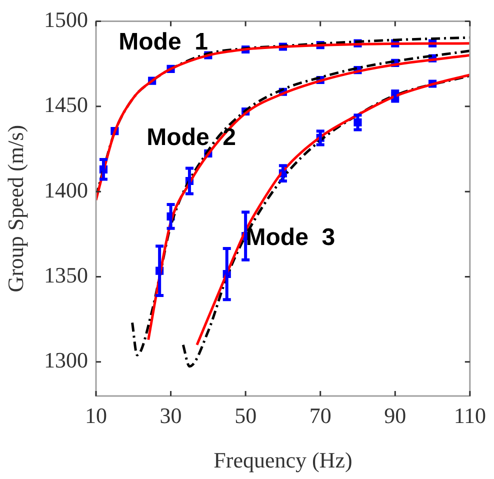  Describe the element at coordinates (320, 415) in the screenshot. I see `x-tick-label: 70` at that location.